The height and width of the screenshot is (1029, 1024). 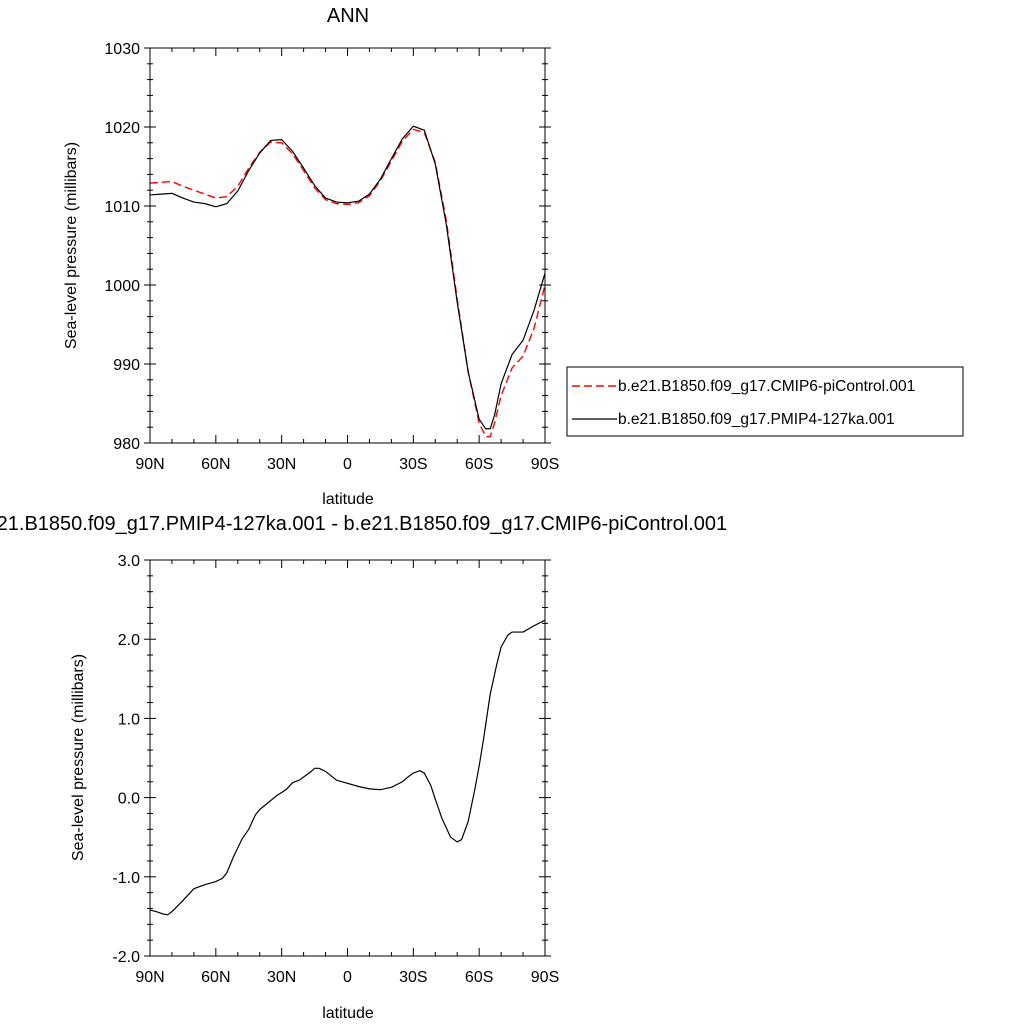 I want to click on series-line-dashed, so click(x=347, y=283).